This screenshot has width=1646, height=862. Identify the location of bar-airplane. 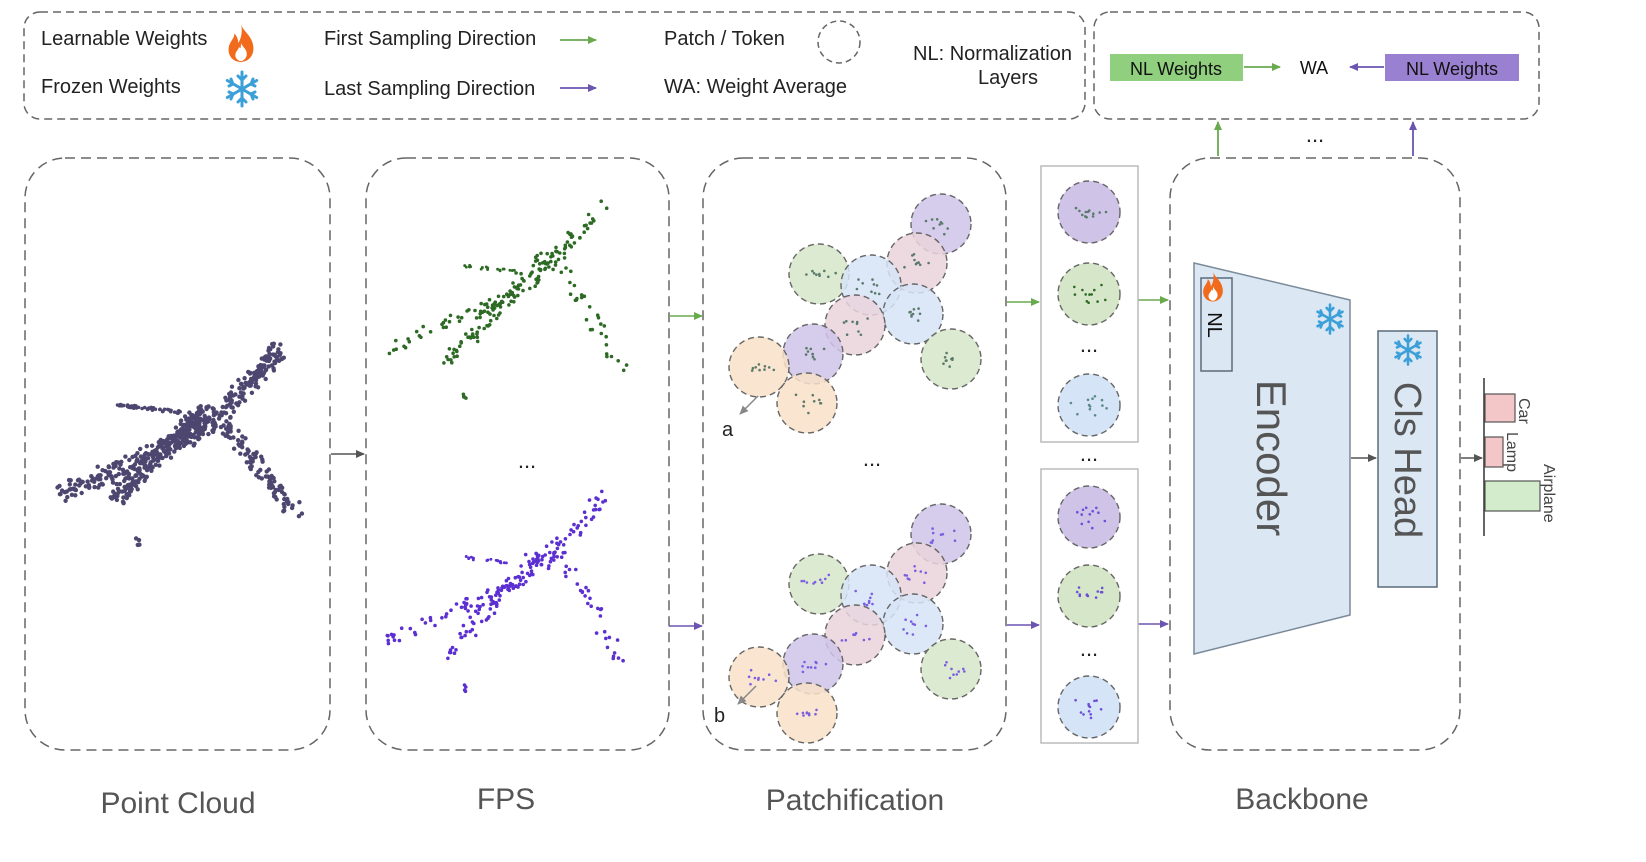
(1512, 496).